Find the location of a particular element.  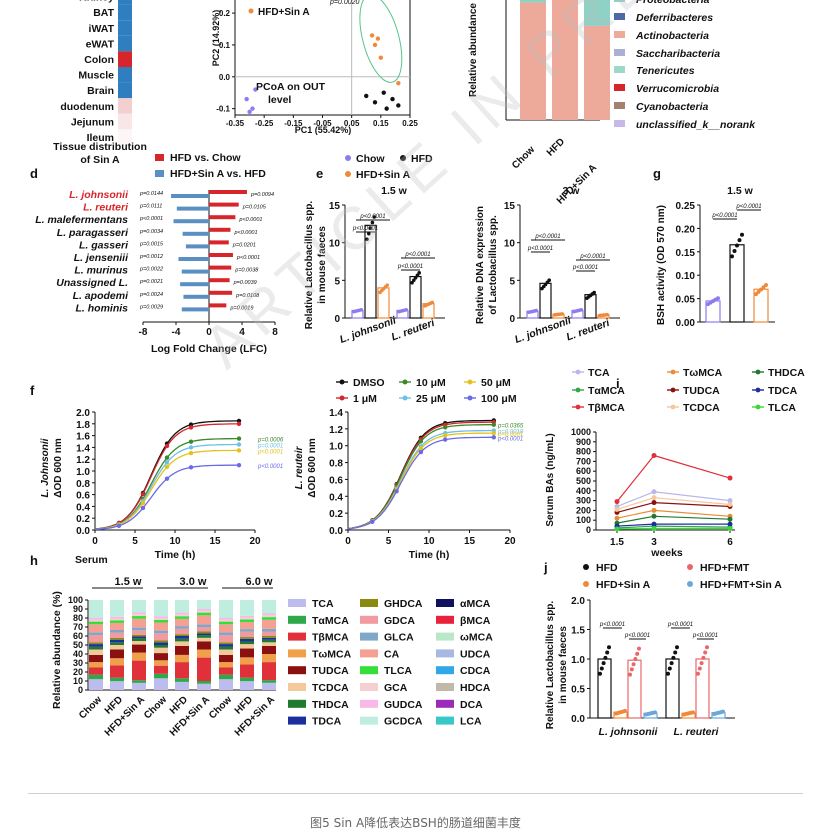

h-ylabel: Relative abundance (%) is located at coordinates (57, 650).